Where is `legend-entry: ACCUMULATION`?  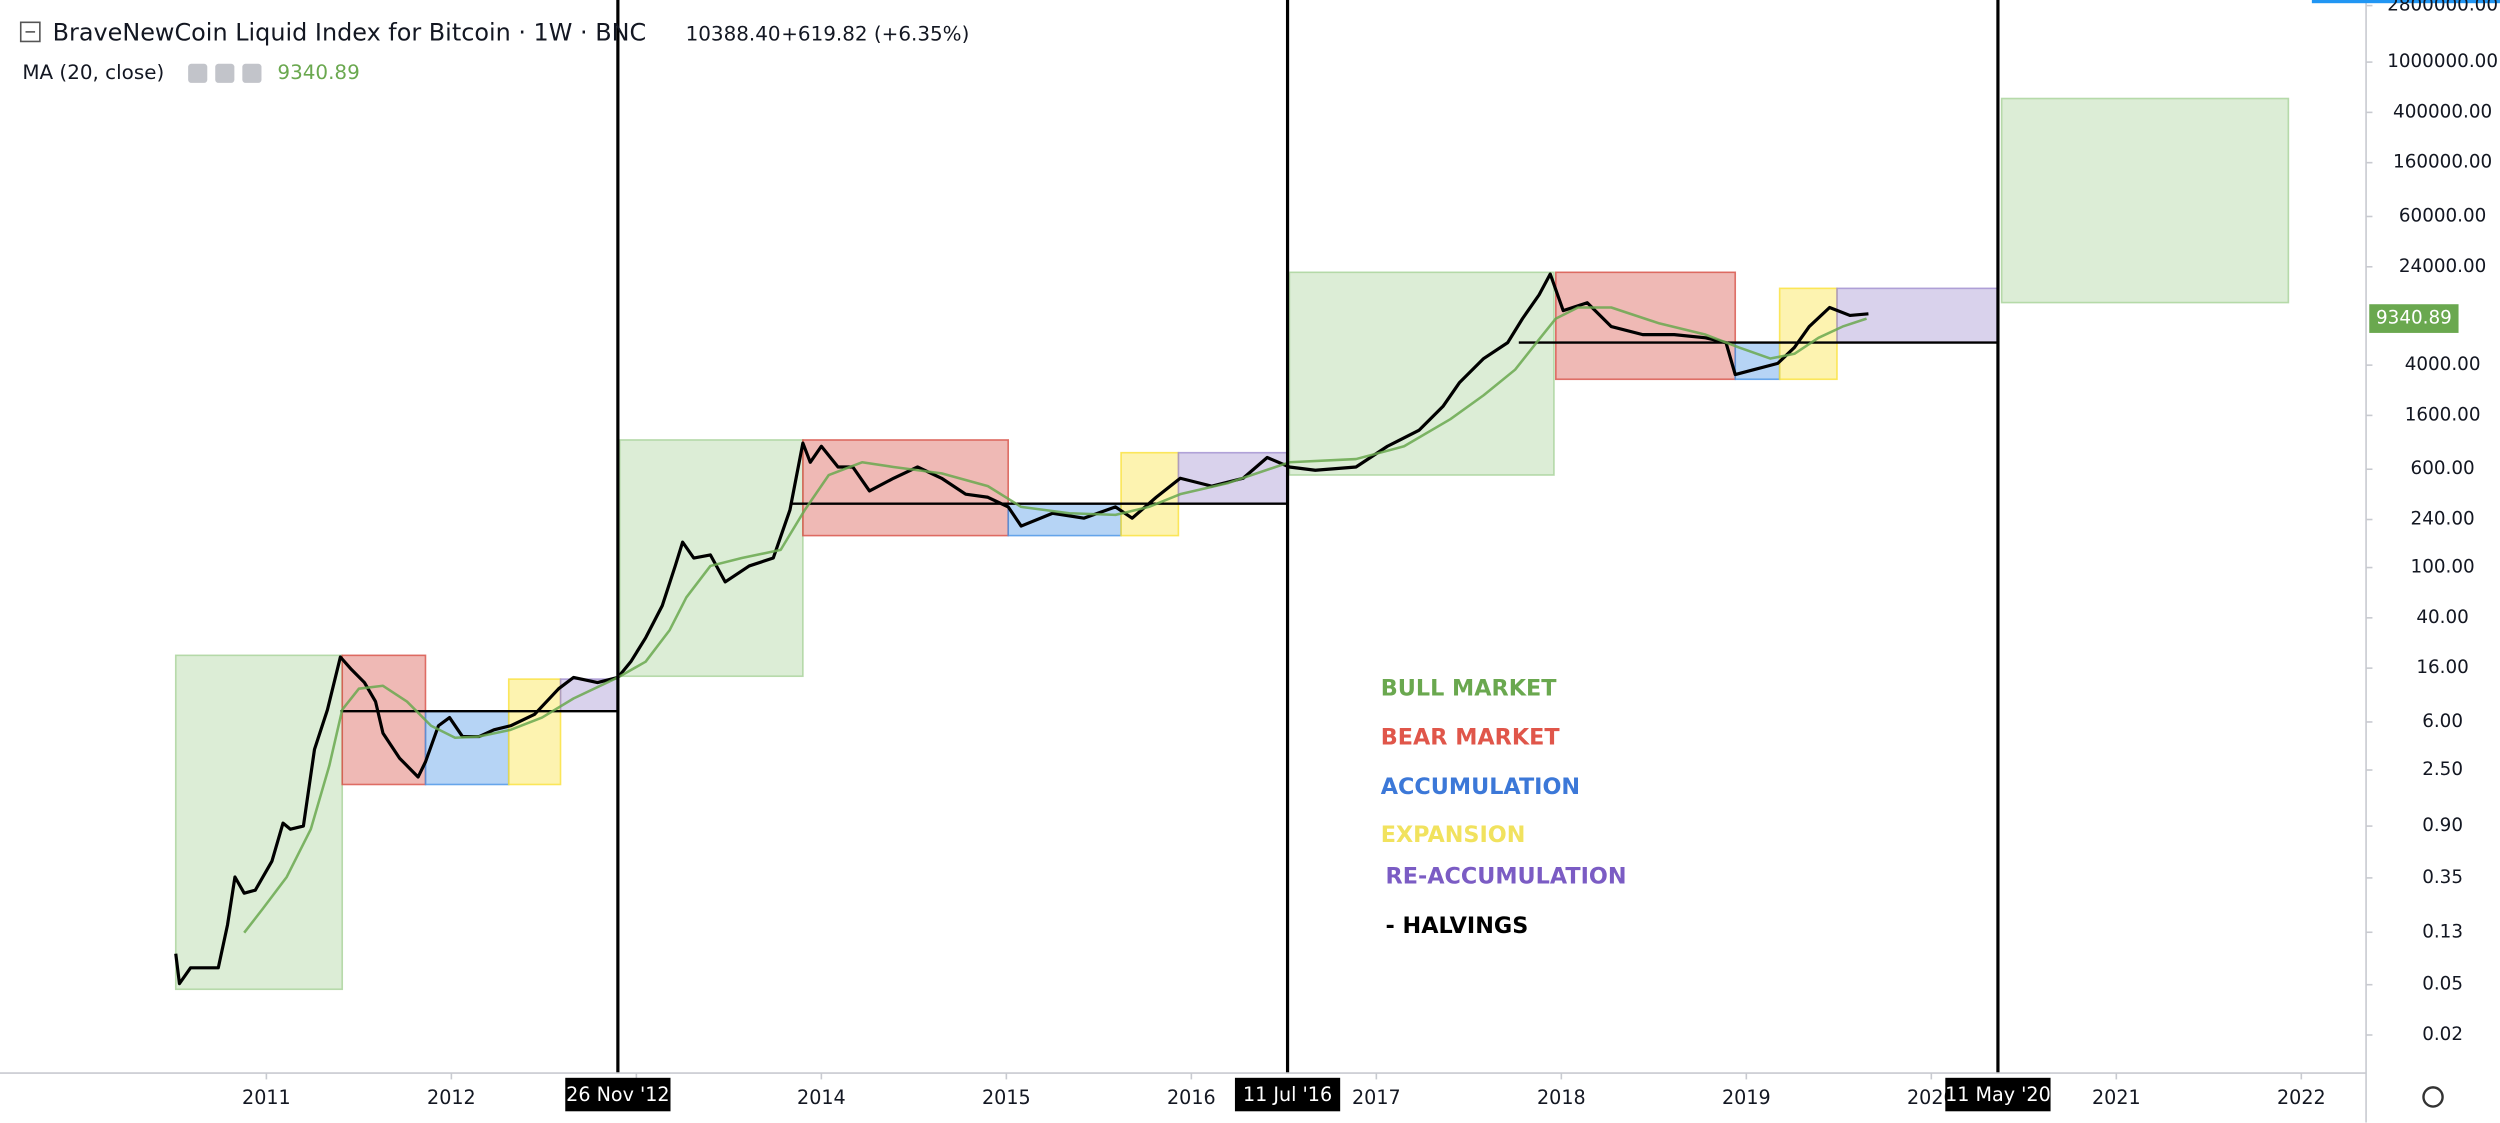 legend-entry: ACCUMULATION is located at coordinates (1480, 787).